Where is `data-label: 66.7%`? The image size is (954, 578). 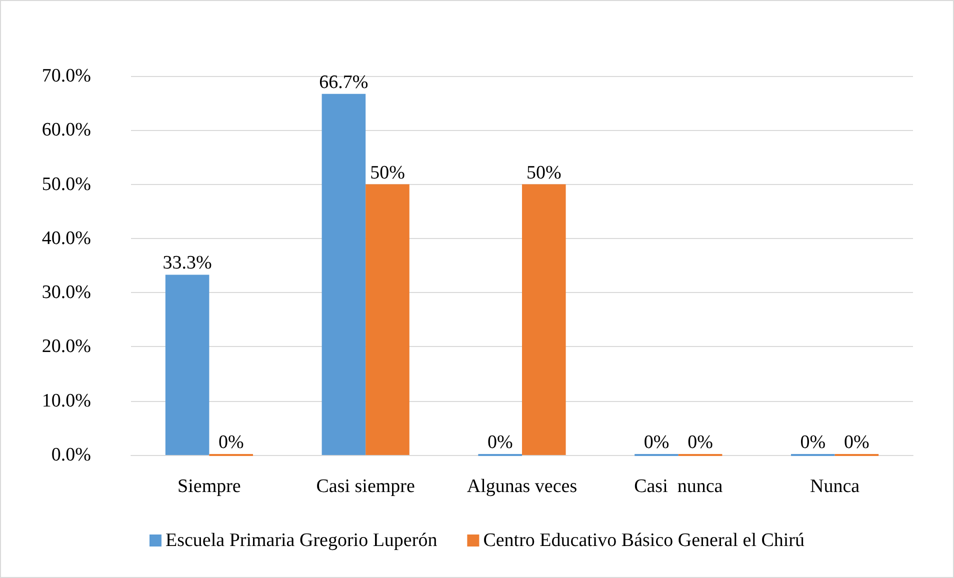
data-label: 66.7% is located at coordinates (343, 82).